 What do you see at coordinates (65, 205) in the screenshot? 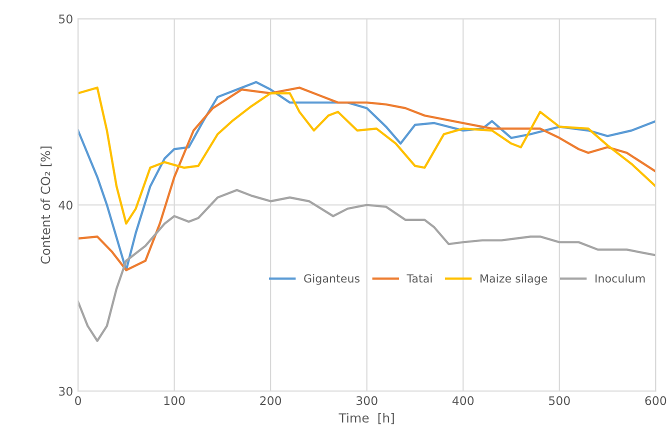
I see `y-tick-label: 40` at bounding box center [65, 205].